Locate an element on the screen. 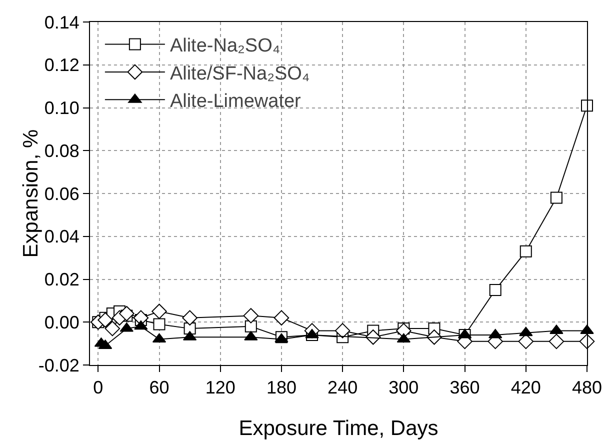  y-tick-label: 0.08 is located at coordinates (62, 150).